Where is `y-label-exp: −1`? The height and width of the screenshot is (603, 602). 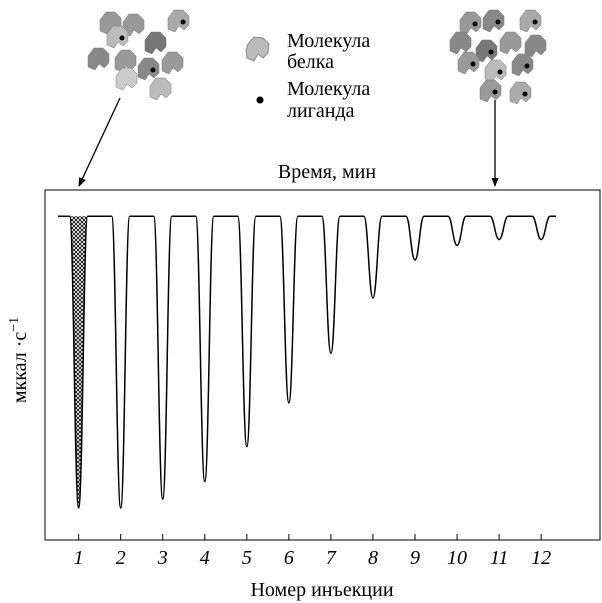
y-label-exp: −1 is located at coordinates (14, 324).